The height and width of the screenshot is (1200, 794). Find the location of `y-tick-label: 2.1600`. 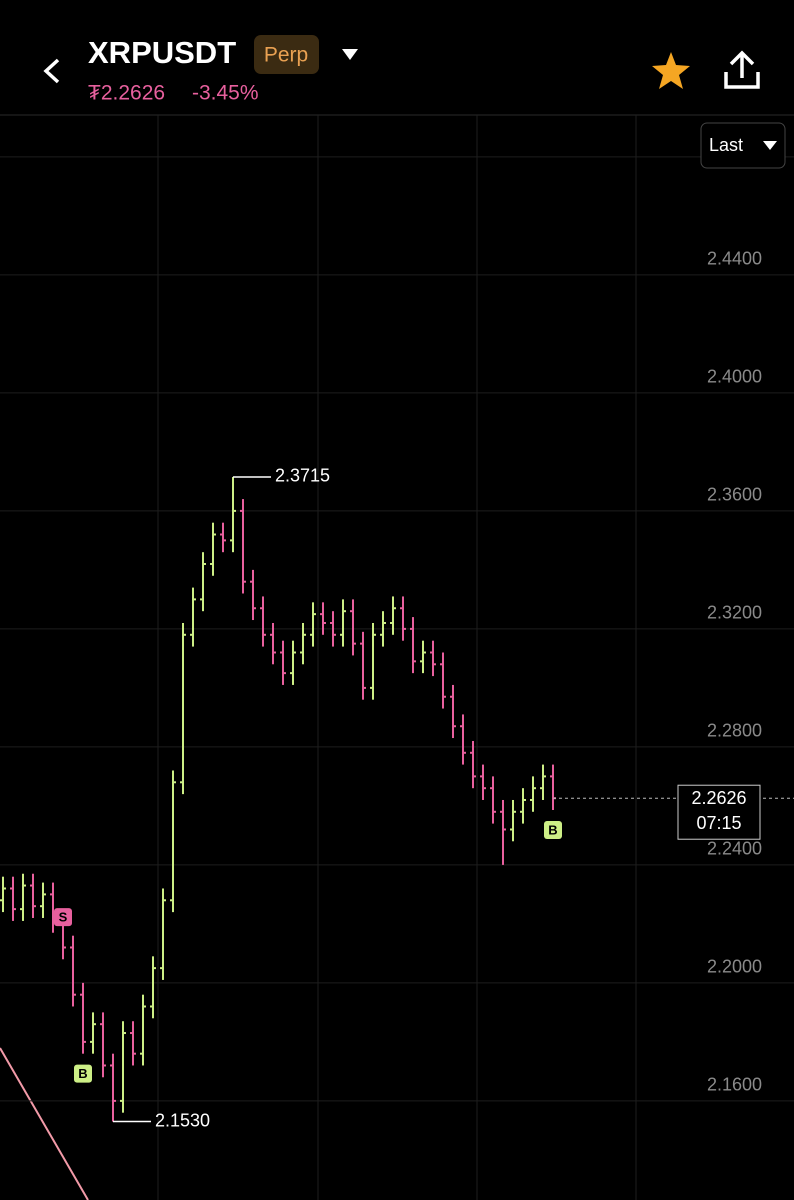

y-tick-label: 2.1600 is located at coordinates (734, 1085).